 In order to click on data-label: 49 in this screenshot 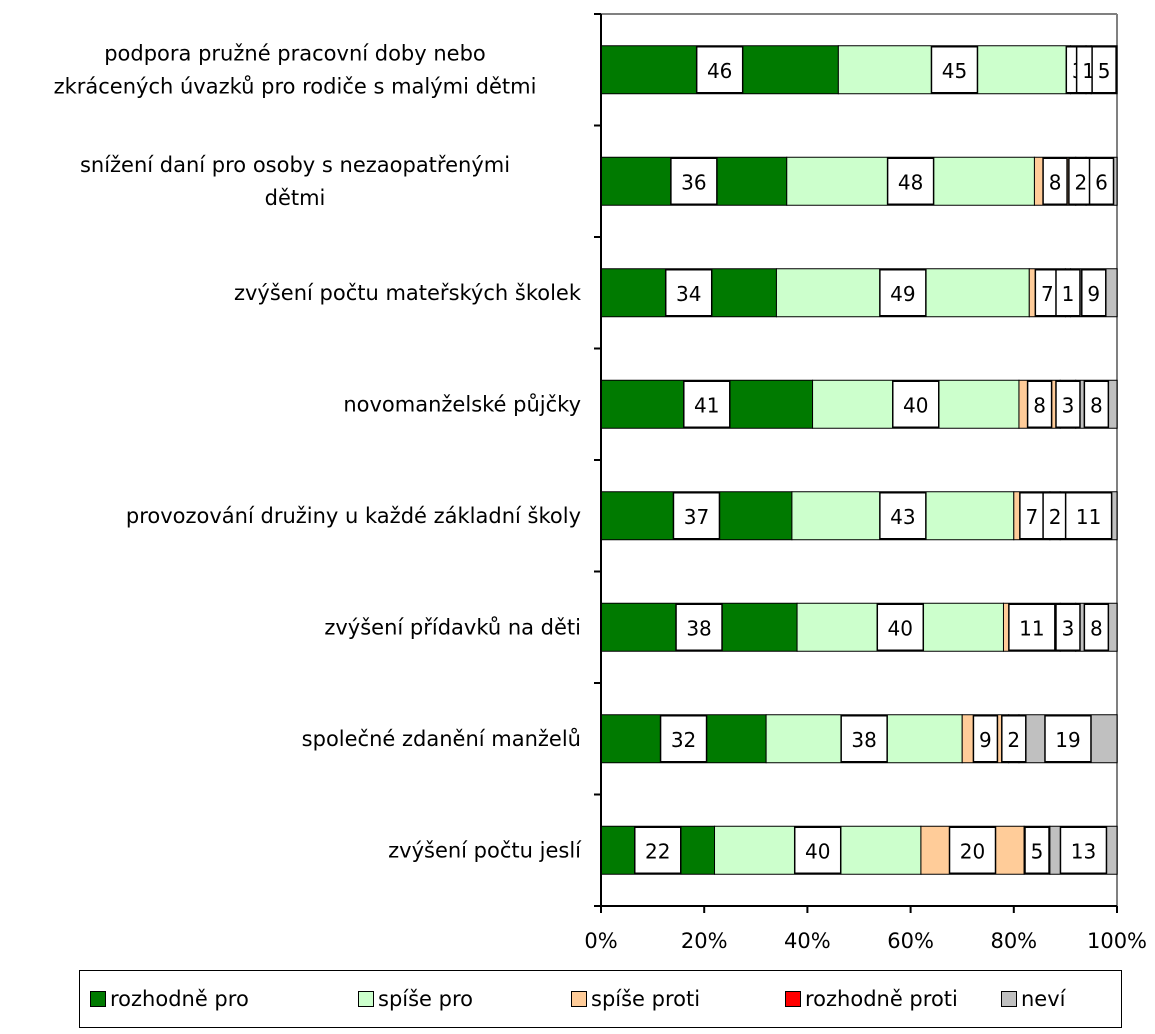, I will do `click(902, 294)`.